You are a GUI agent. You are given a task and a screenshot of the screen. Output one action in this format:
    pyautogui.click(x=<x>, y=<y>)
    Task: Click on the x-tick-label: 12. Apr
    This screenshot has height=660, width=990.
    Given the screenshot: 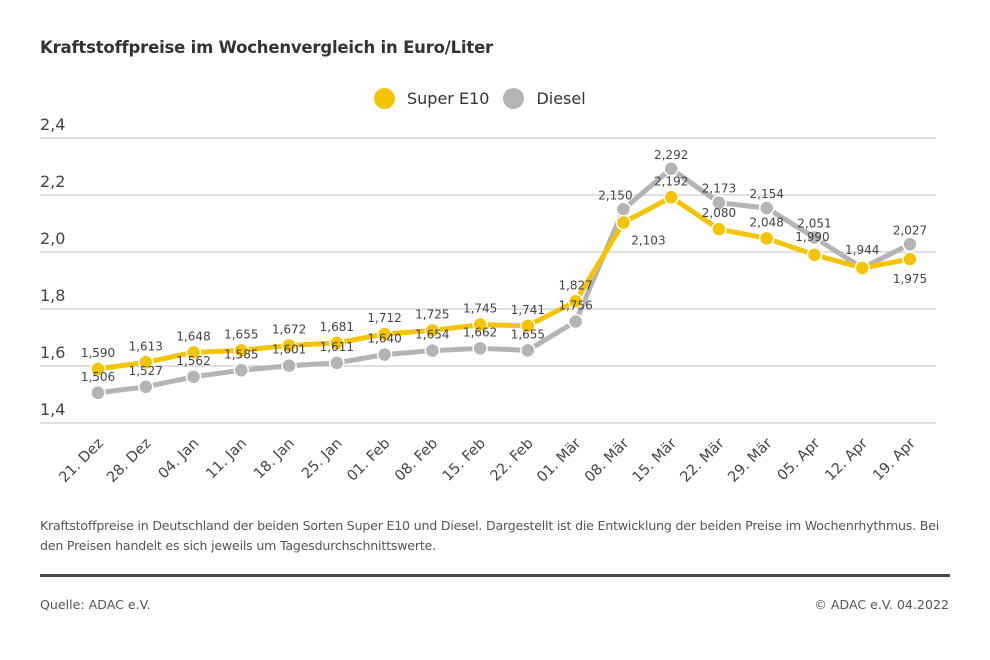 What is the action you would take?
    pyautogui.click(x=846, y=459)
    